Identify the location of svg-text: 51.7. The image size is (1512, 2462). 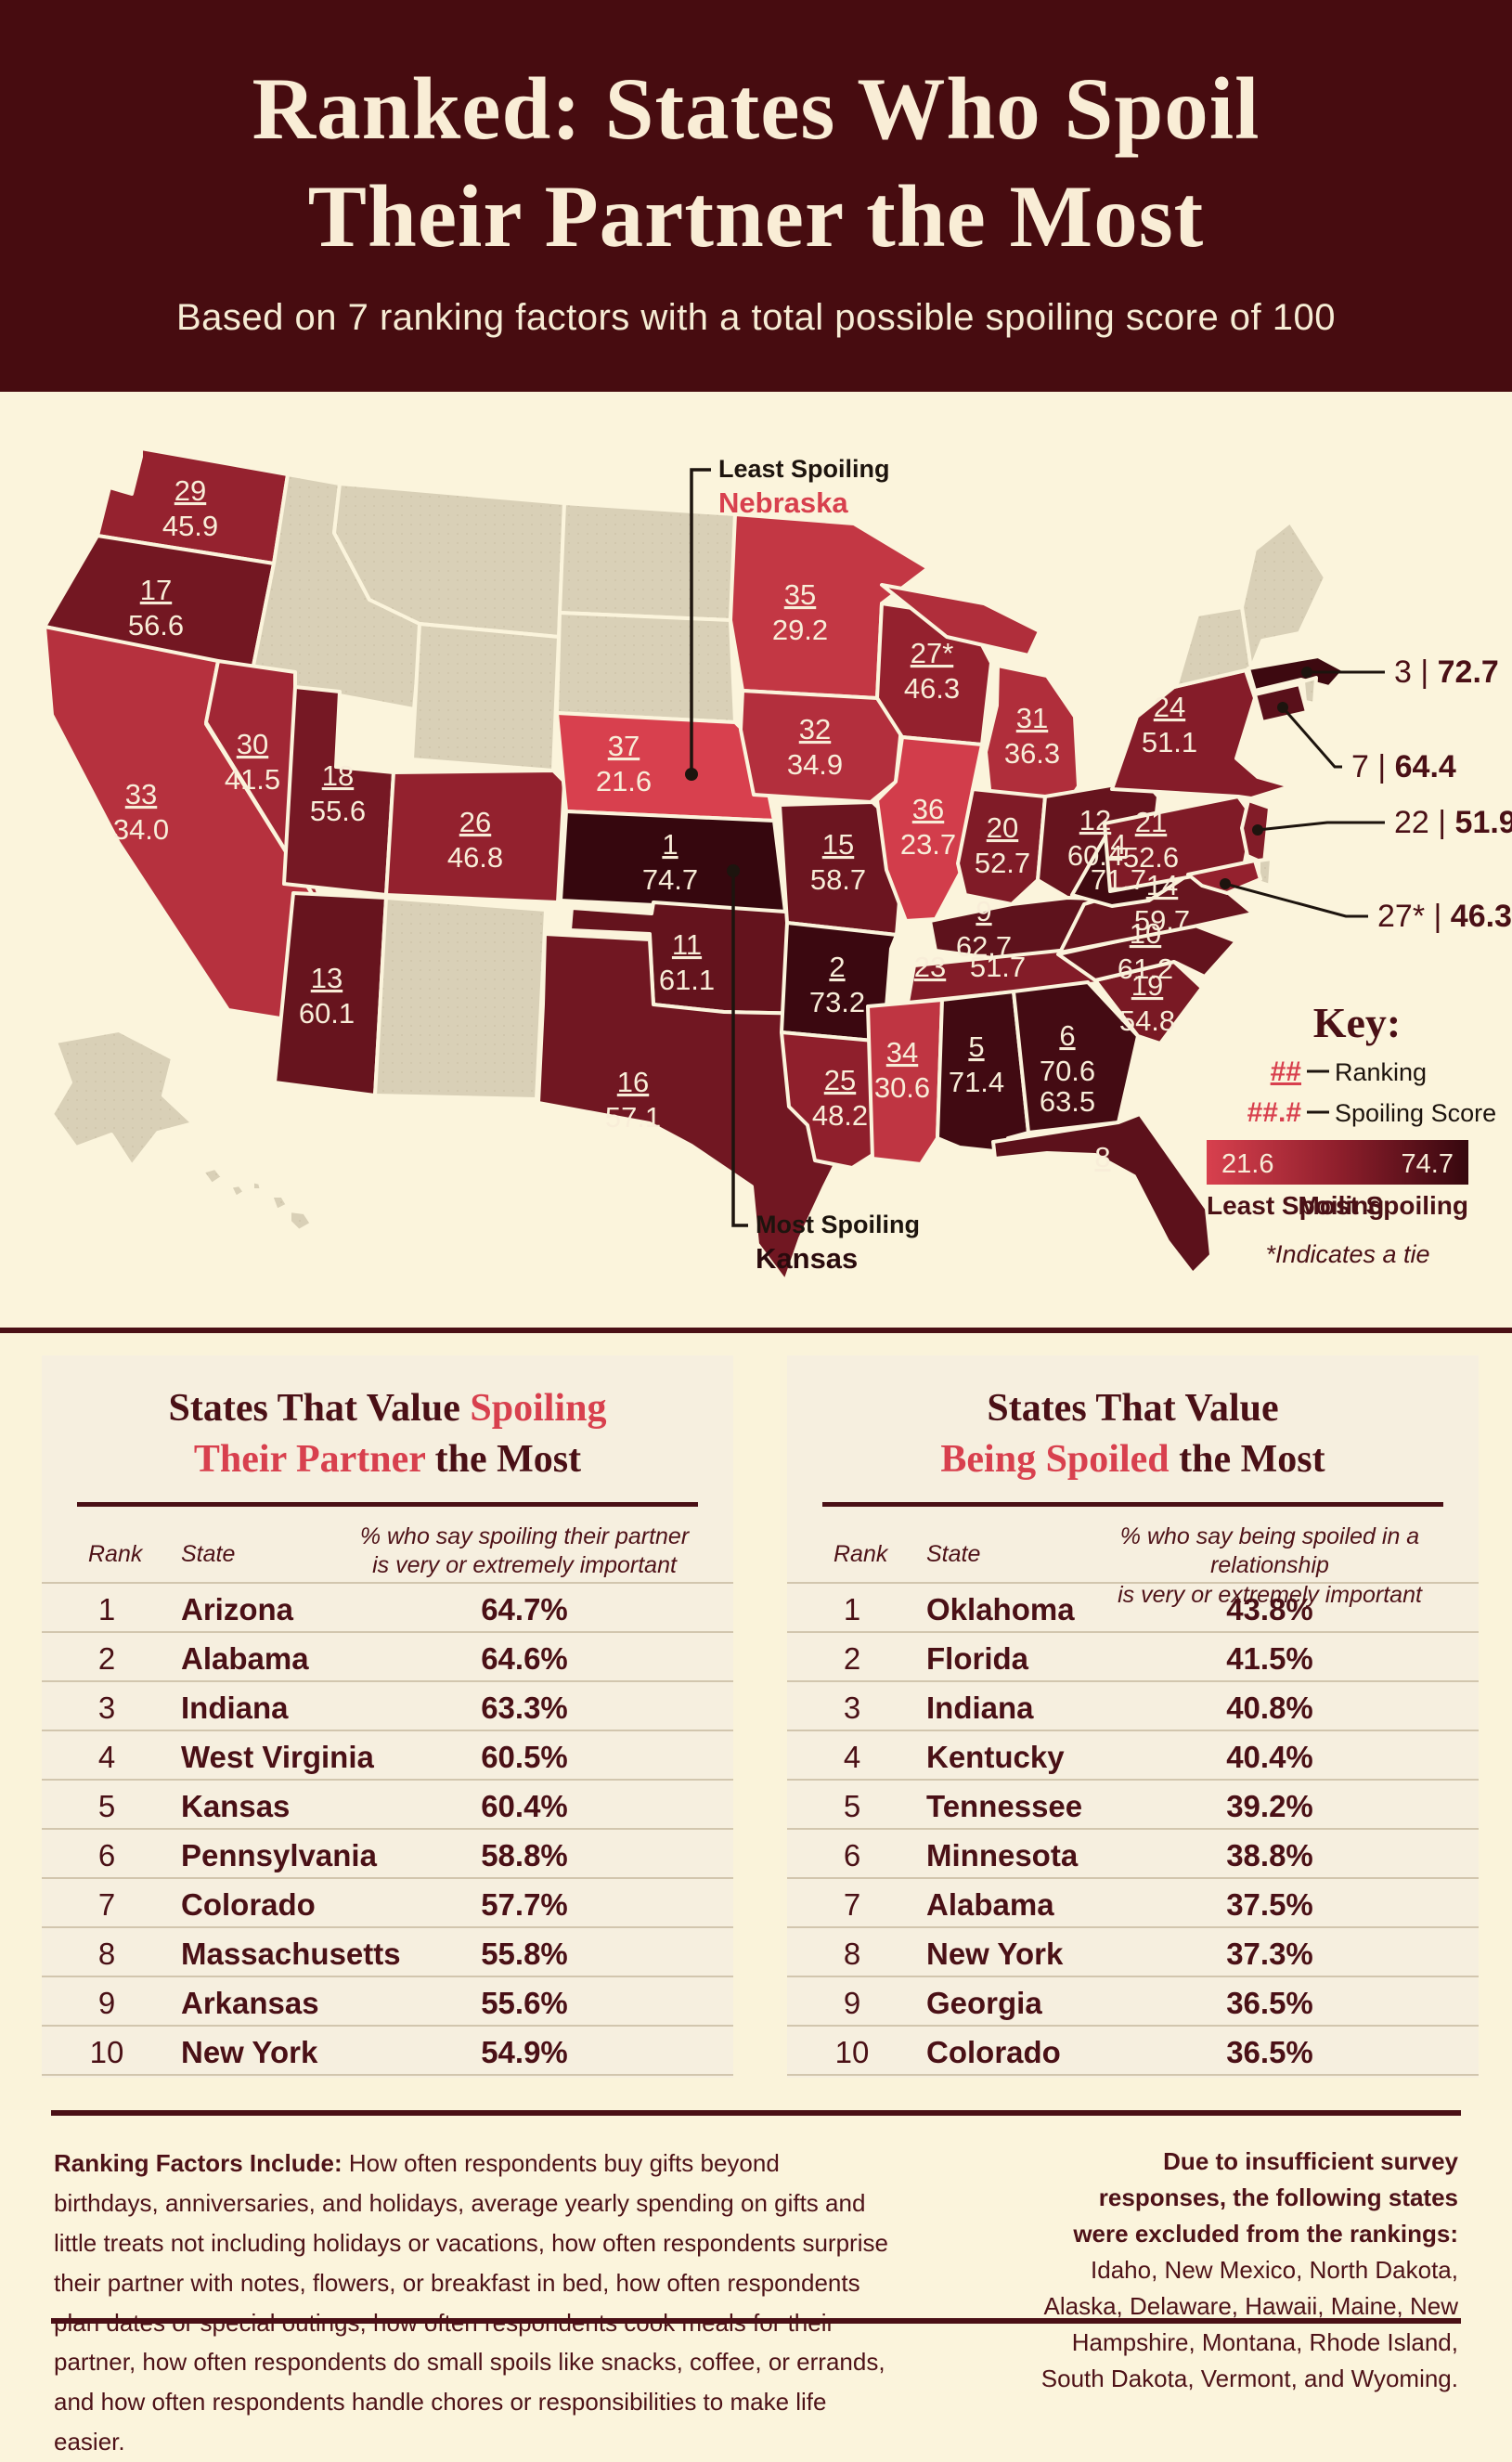
(998, 967).